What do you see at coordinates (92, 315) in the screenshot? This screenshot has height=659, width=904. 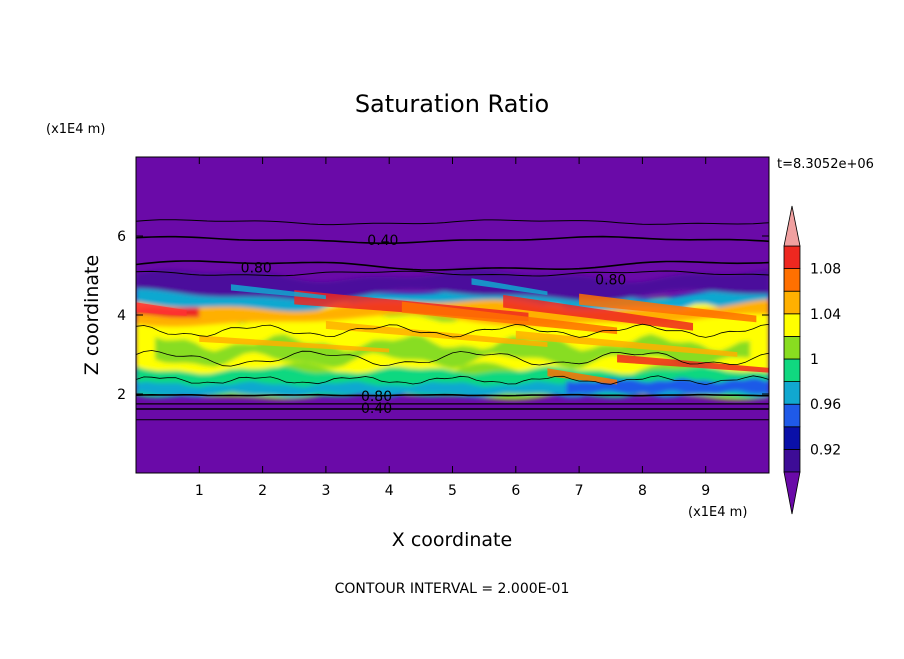 I see `y-axis-label: Z coordinate` at bounding box center [92, 315].